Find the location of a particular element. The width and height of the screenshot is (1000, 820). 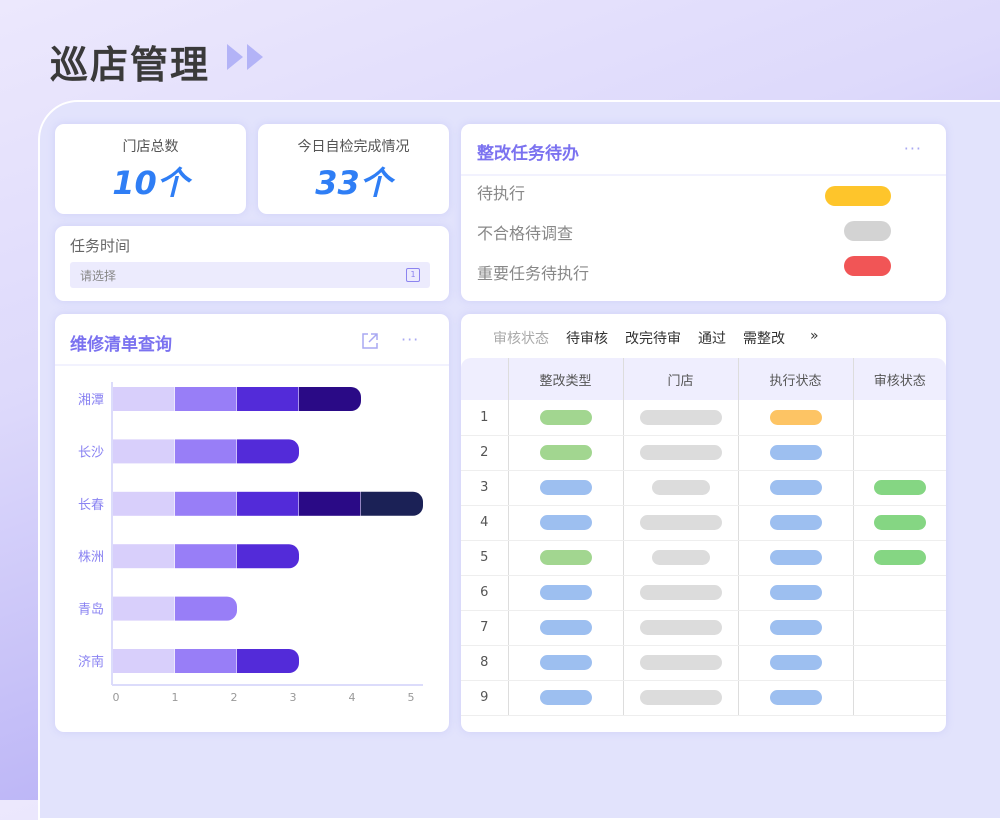

todo-item-pending: 待执行 is located at coordinates (501, 193).